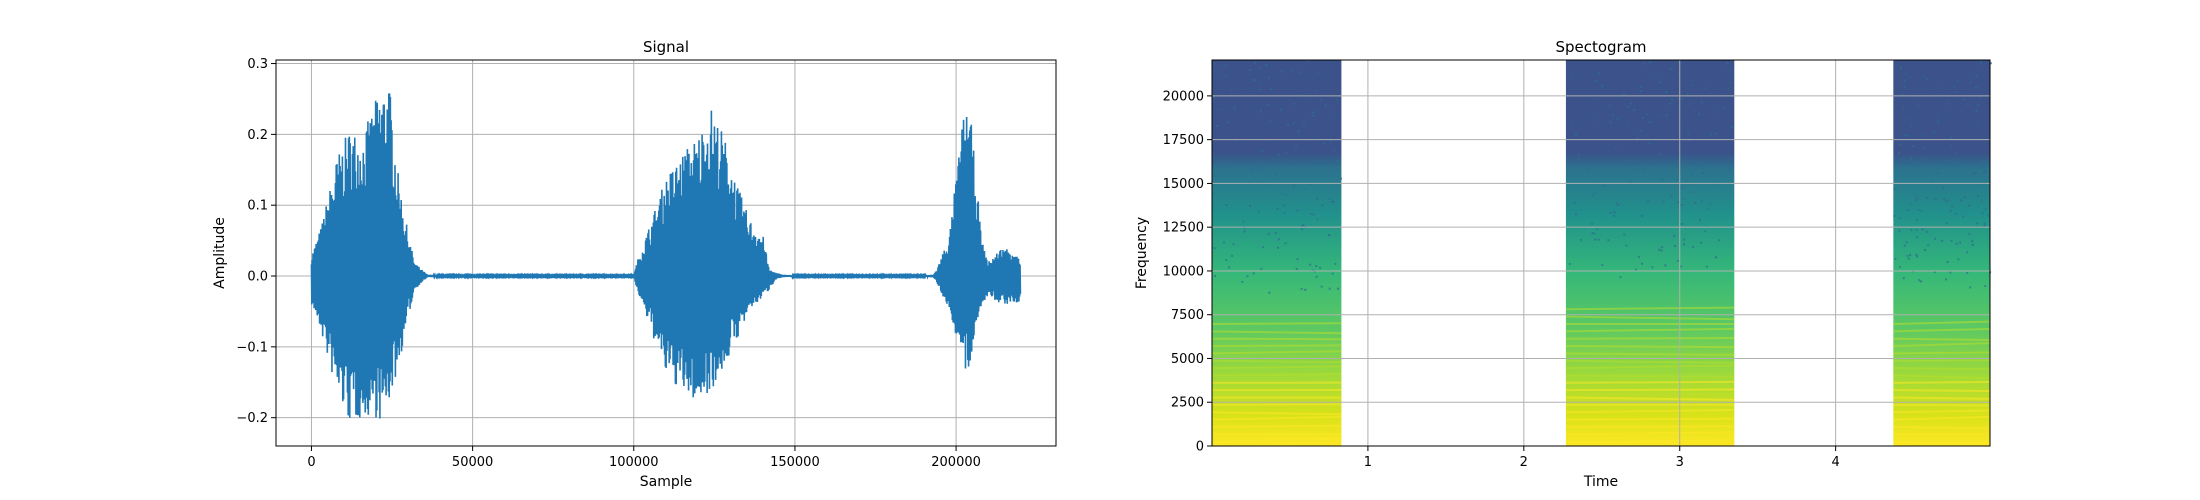 This screenshot has width=2200, height=500. What do you see at coordinates (1600, 482) in the screenshot?
I see `spectrogram-x-label: Time` at bounding box center [1600, 482].